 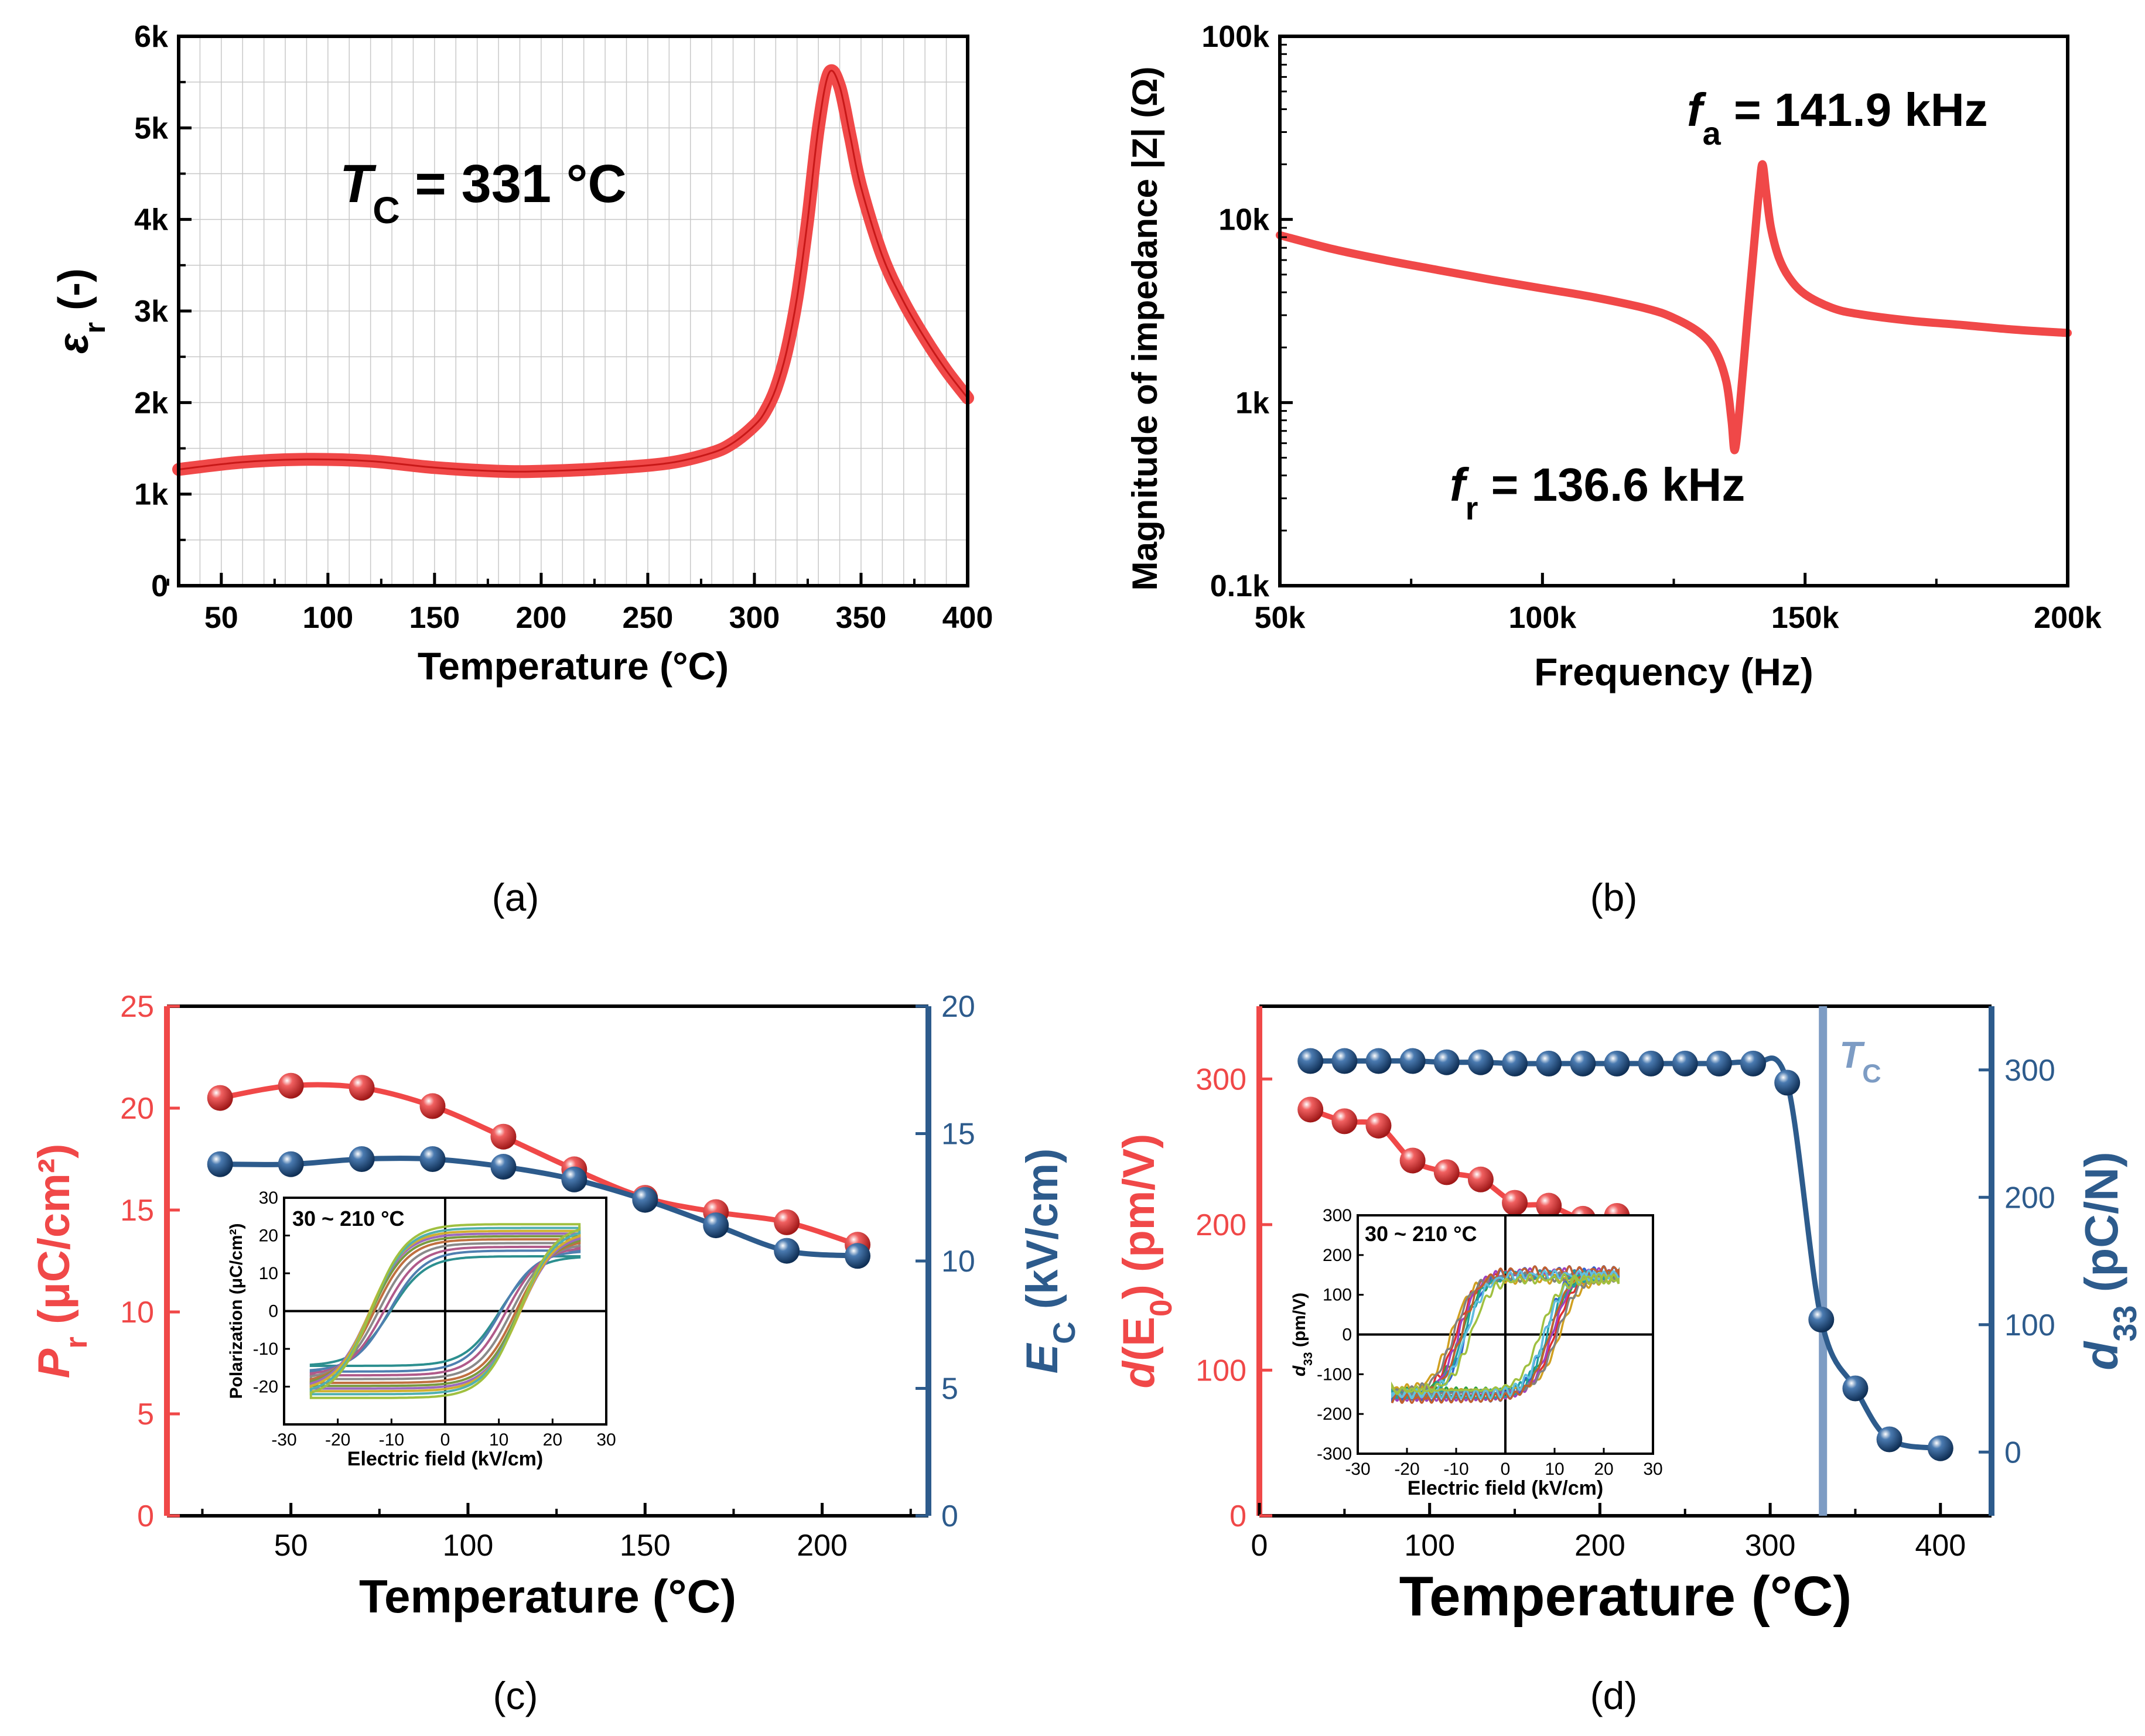 What do you see at coordinates (1259, 1546) in the screenshot?
I see `x-tick-label-d: 0` at bounding box center [1259, 1546].